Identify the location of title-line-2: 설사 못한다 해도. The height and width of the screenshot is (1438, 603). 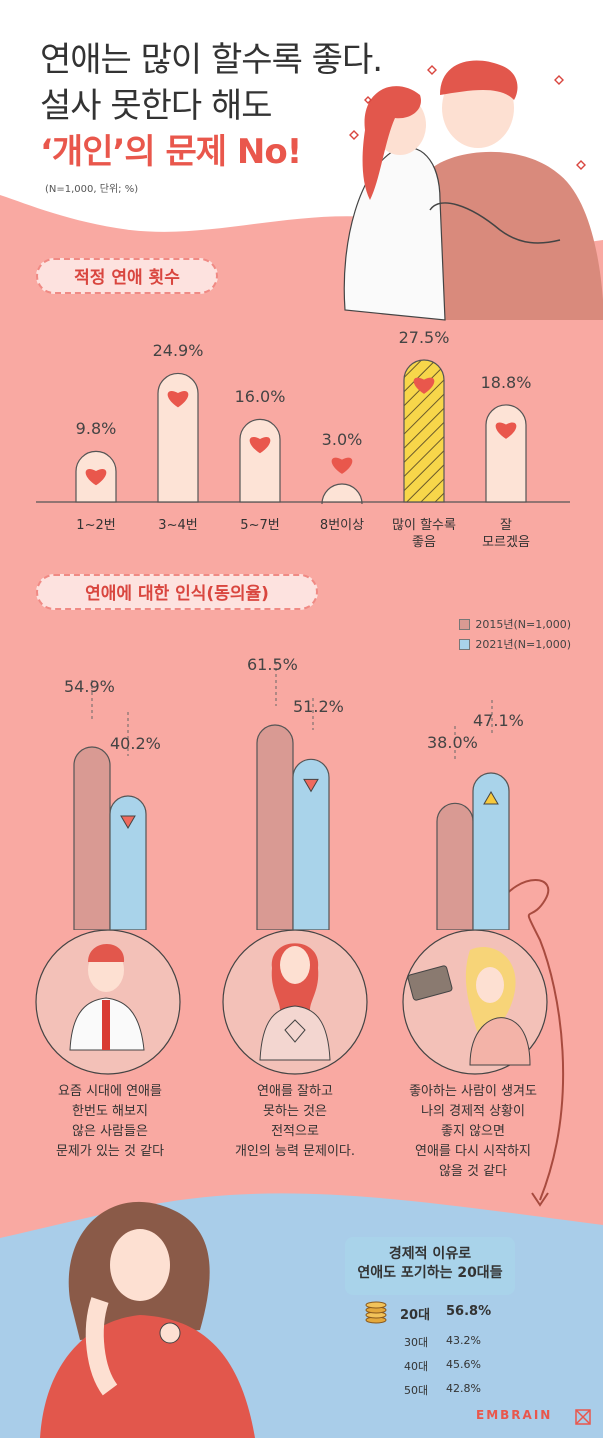
(156, 106).